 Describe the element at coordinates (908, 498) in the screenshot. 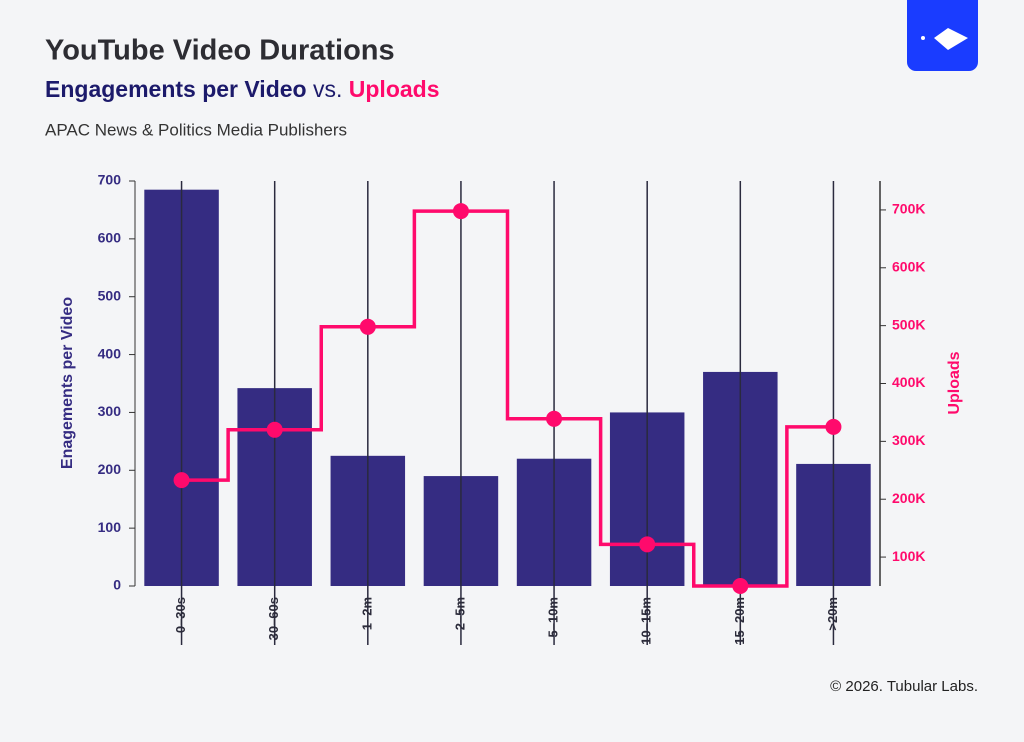

I see `y2-tick-label: 200K` at that location.